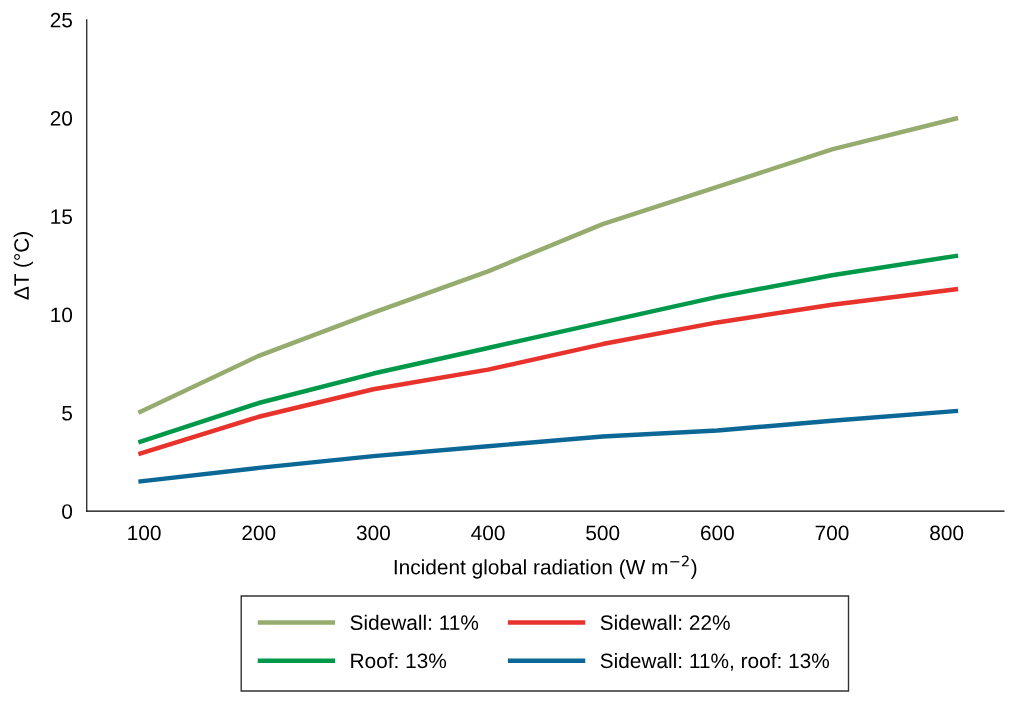 The image size is (1009, 705). I want to click on x-tick-label: 800, so click(947, 533).